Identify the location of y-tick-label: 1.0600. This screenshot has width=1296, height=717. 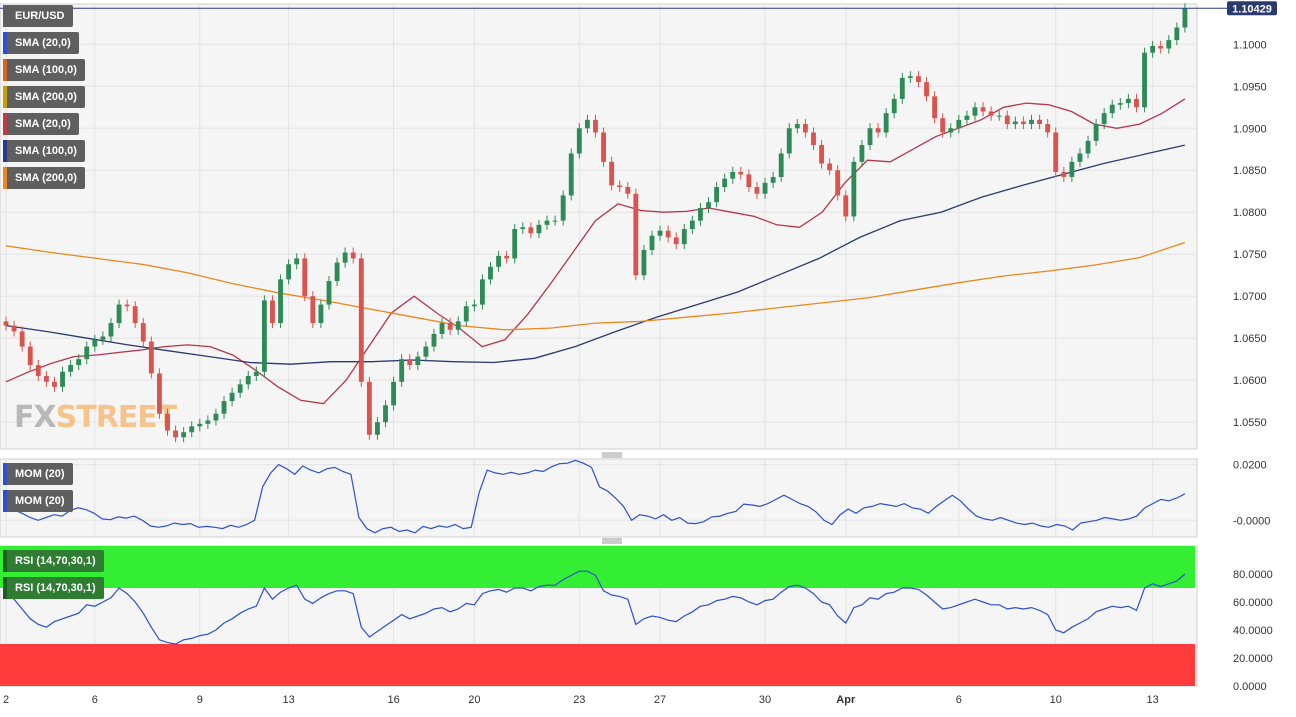
(1250, 381).